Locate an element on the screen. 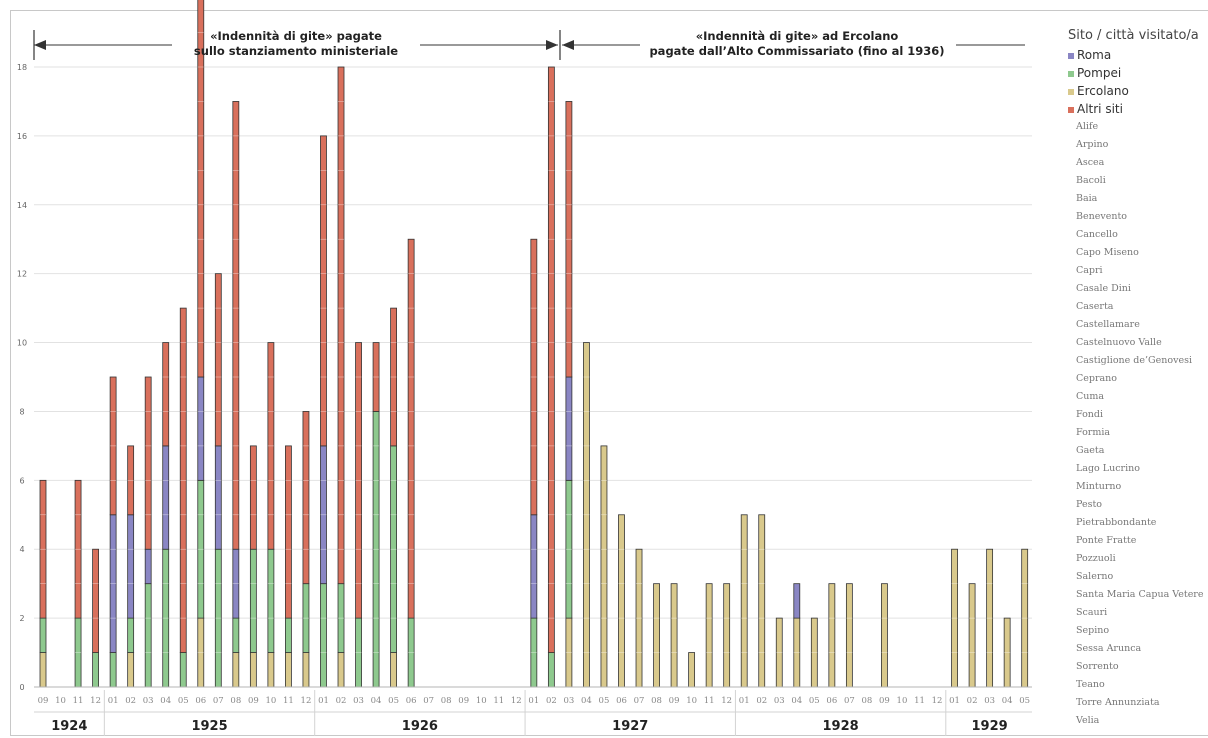 The image size is (1208, 738). legend-site-item: Ponte Fratte is located at coordinates (1106, 540).